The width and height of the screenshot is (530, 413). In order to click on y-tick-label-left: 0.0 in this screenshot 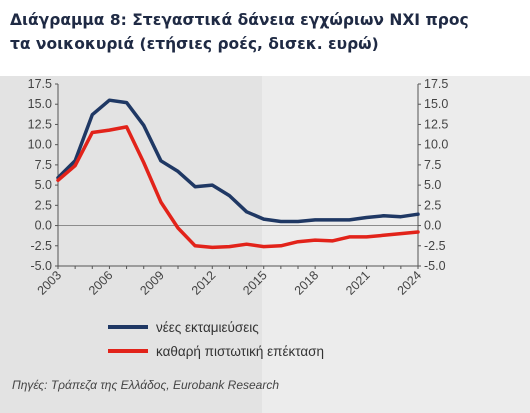, I will do `click(43, 226)`.